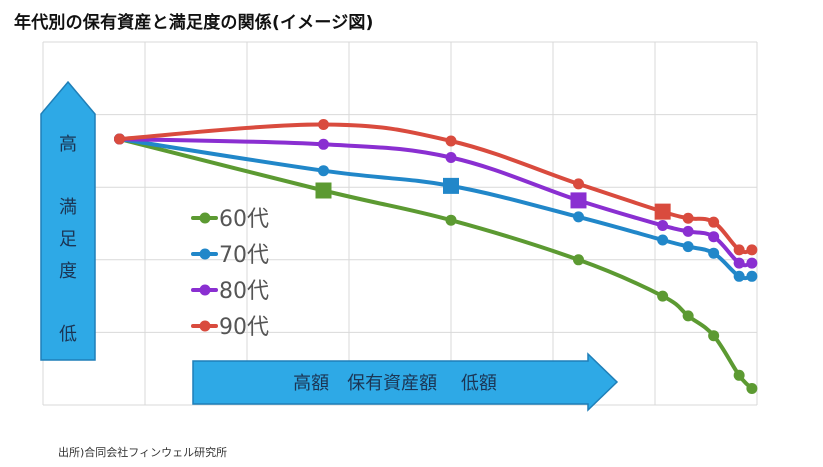 The width and height of the screenshot is (823, 467). I want to click on legend: 60代 70代 80代 90代, so click(230, 273).